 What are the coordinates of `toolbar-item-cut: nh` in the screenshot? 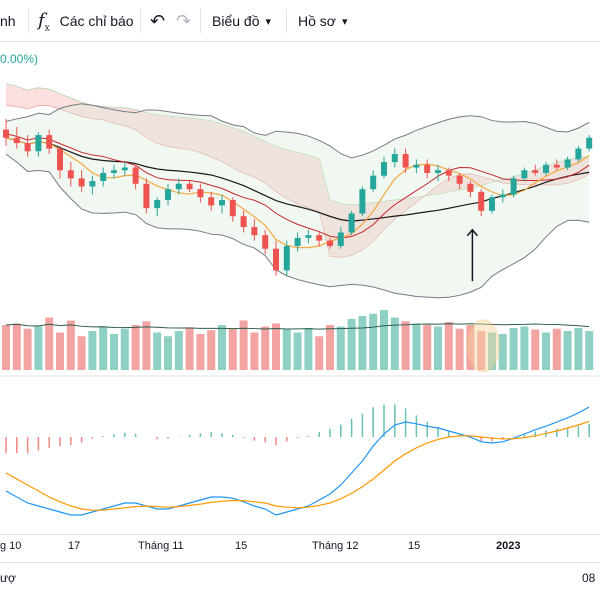 It's located at (8, 21).